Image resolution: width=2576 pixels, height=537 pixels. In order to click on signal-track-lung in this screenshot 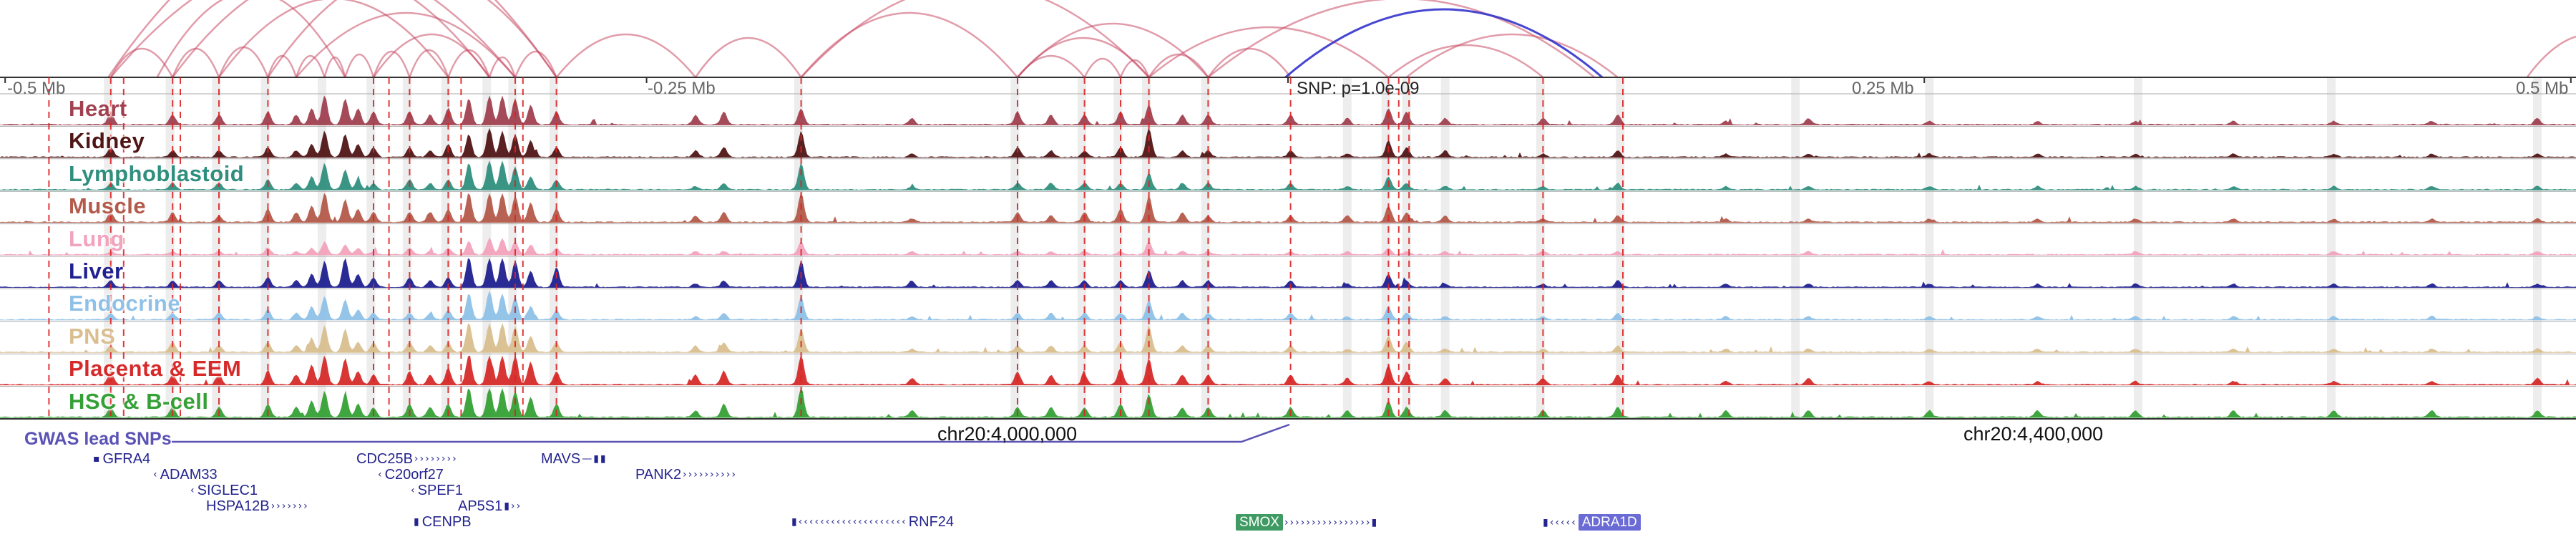, I will do `click(1288, 246)`.